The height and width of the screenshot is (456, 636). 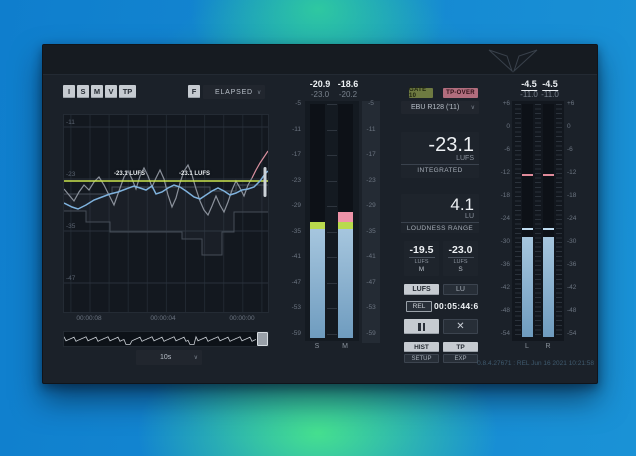 I want to click on l-true-peak-bar, so click(x=527, y=220).